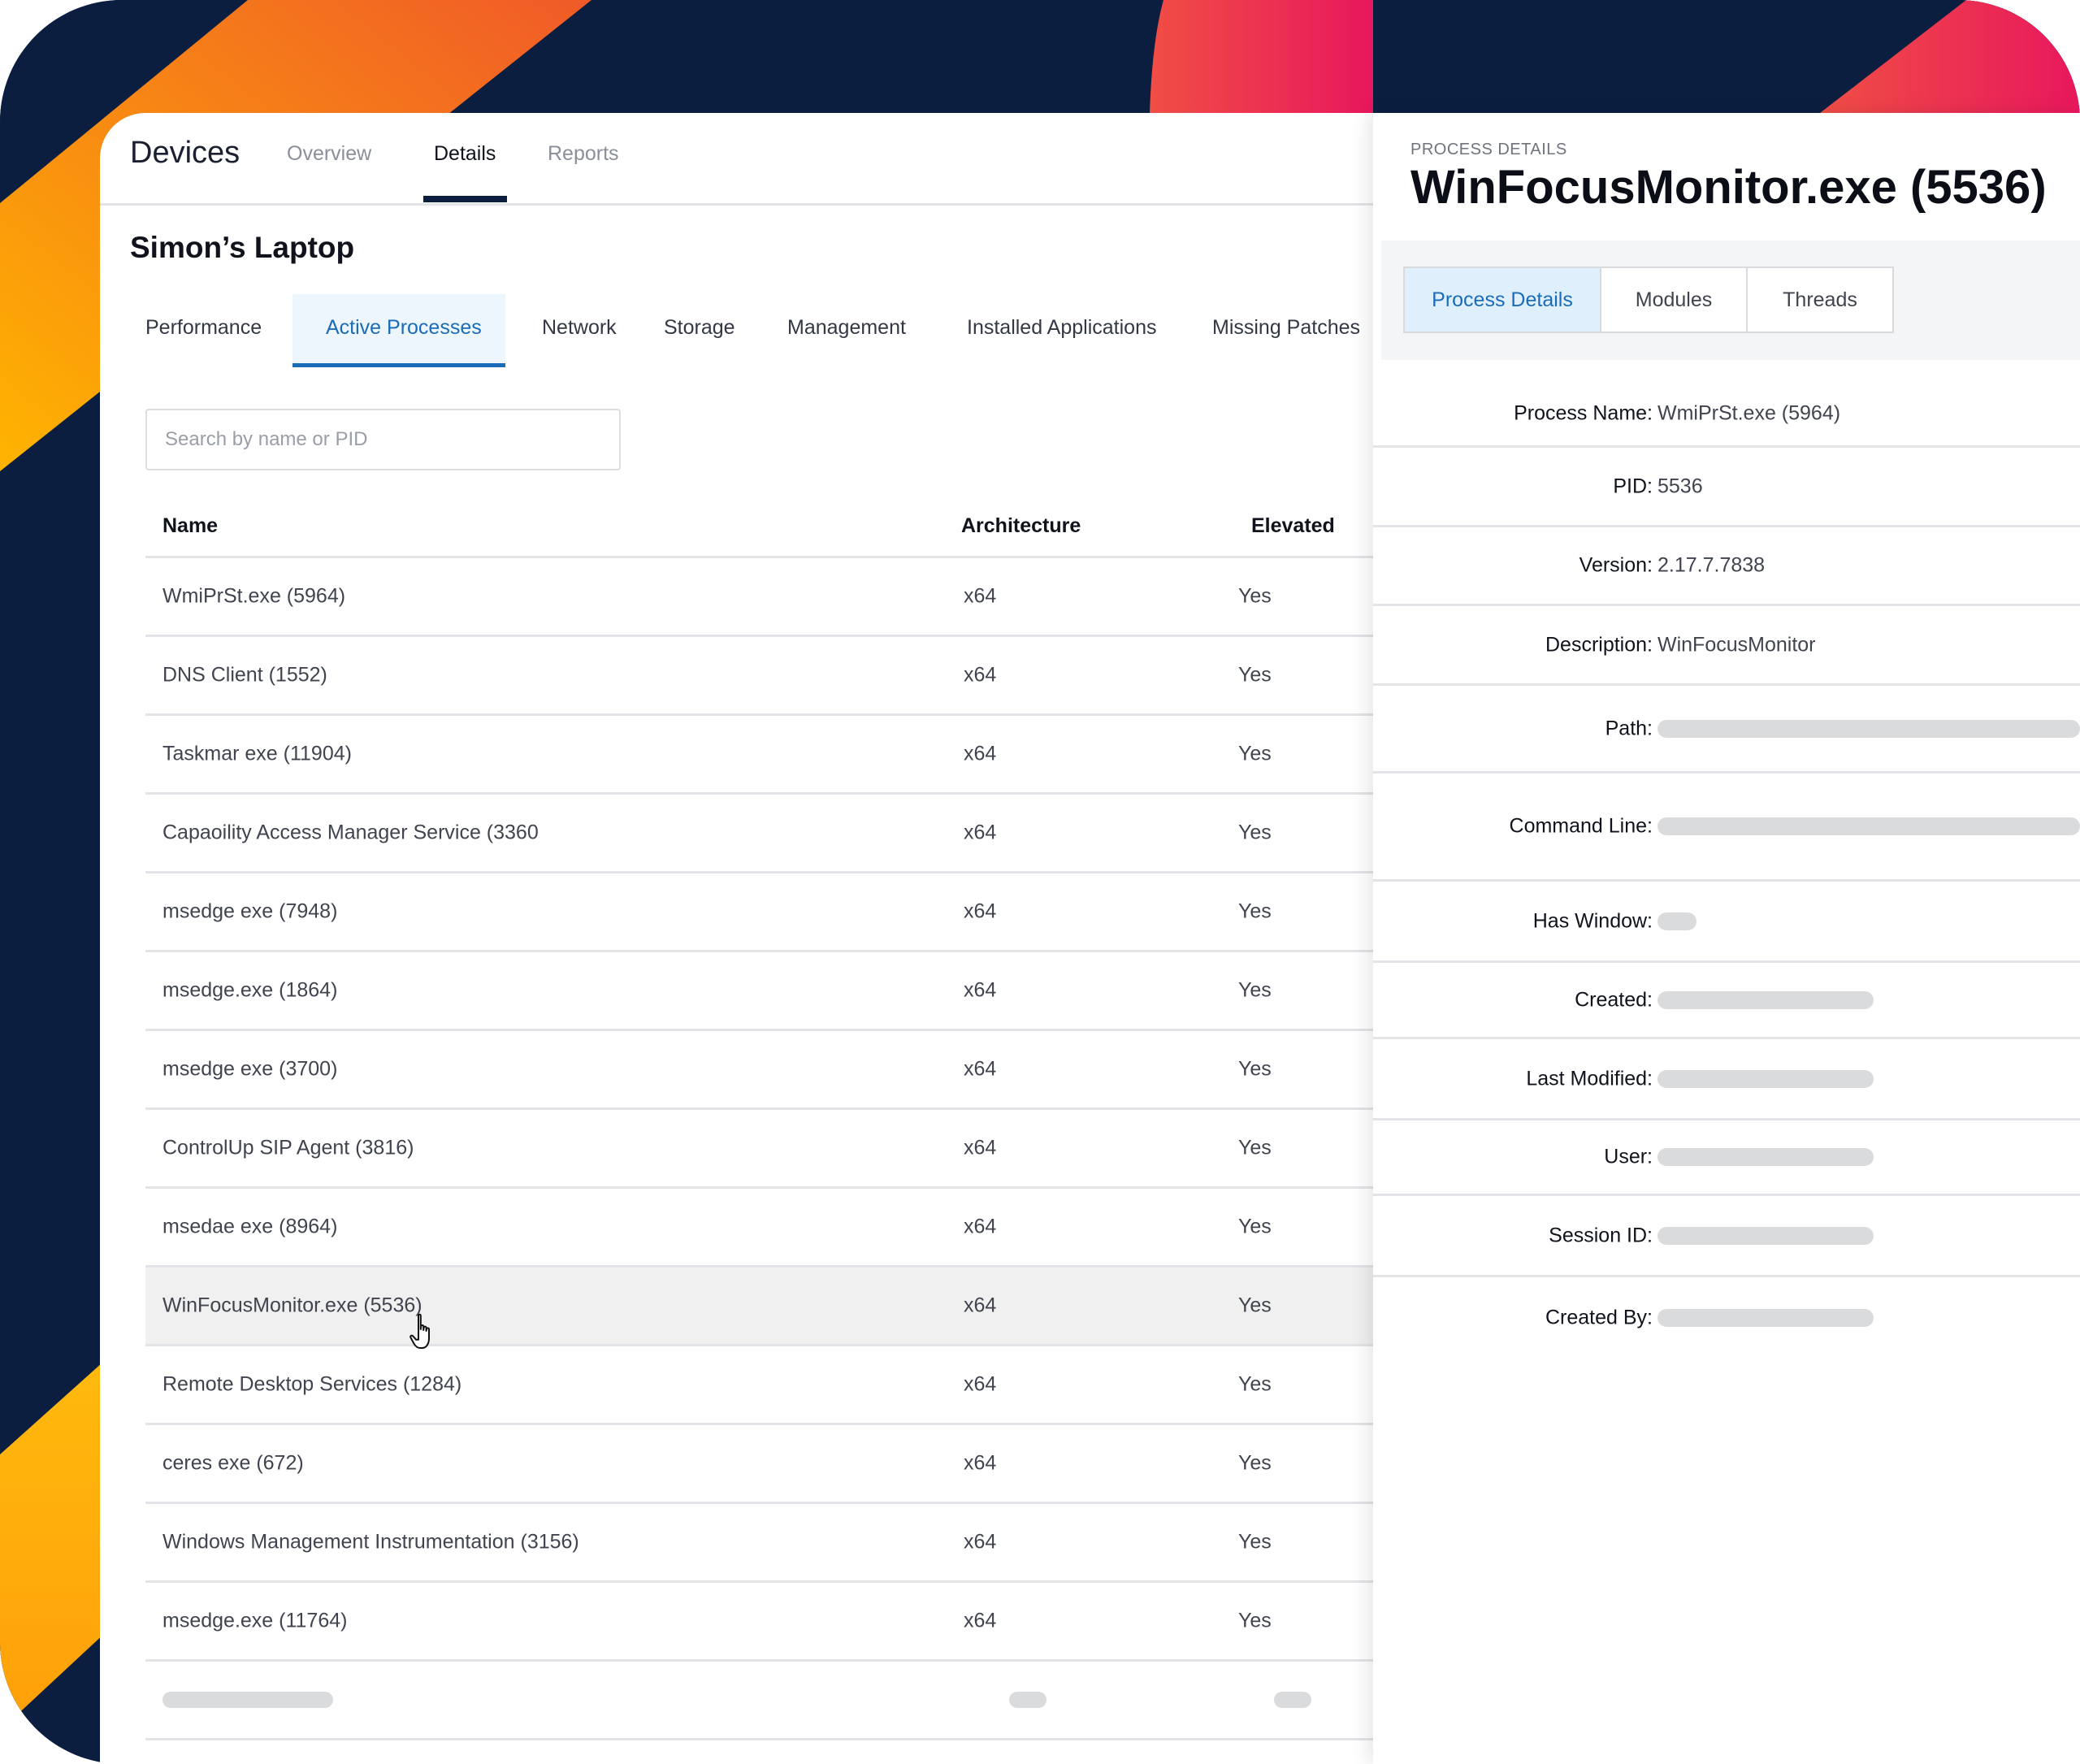 Image resolution: width=2080 pixels, height=1764 pixels. Describe the element at coordinates (1727, 414) in the screenshot. I see `detail-row-process-name: Process Name: WmiPrSt.exe (5964)` at that location.